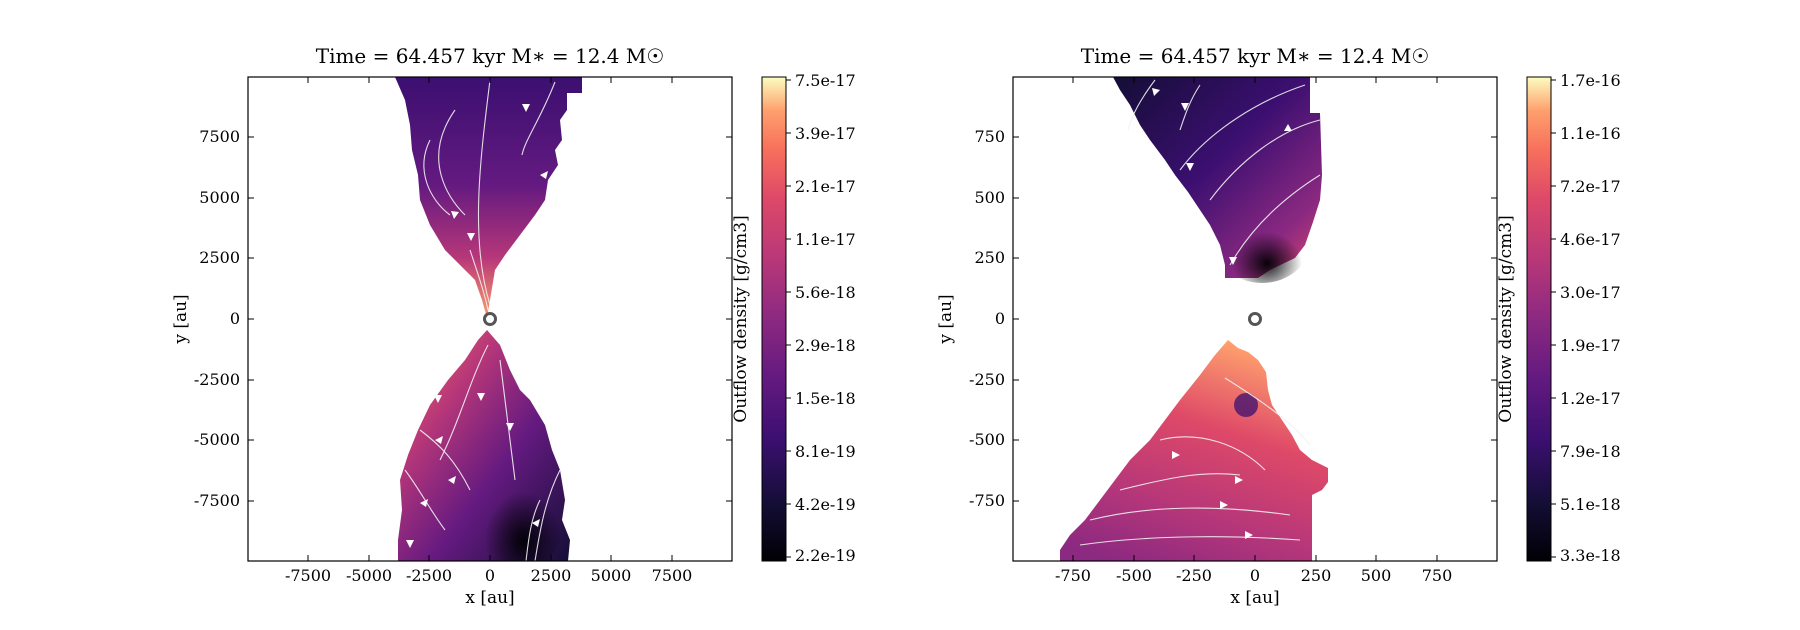 This screenshot has width=1800, height=630. Describe the element at coordinates (989, 136) in the screenshot. I see `panel-2-ytick-label: 750` at that location.